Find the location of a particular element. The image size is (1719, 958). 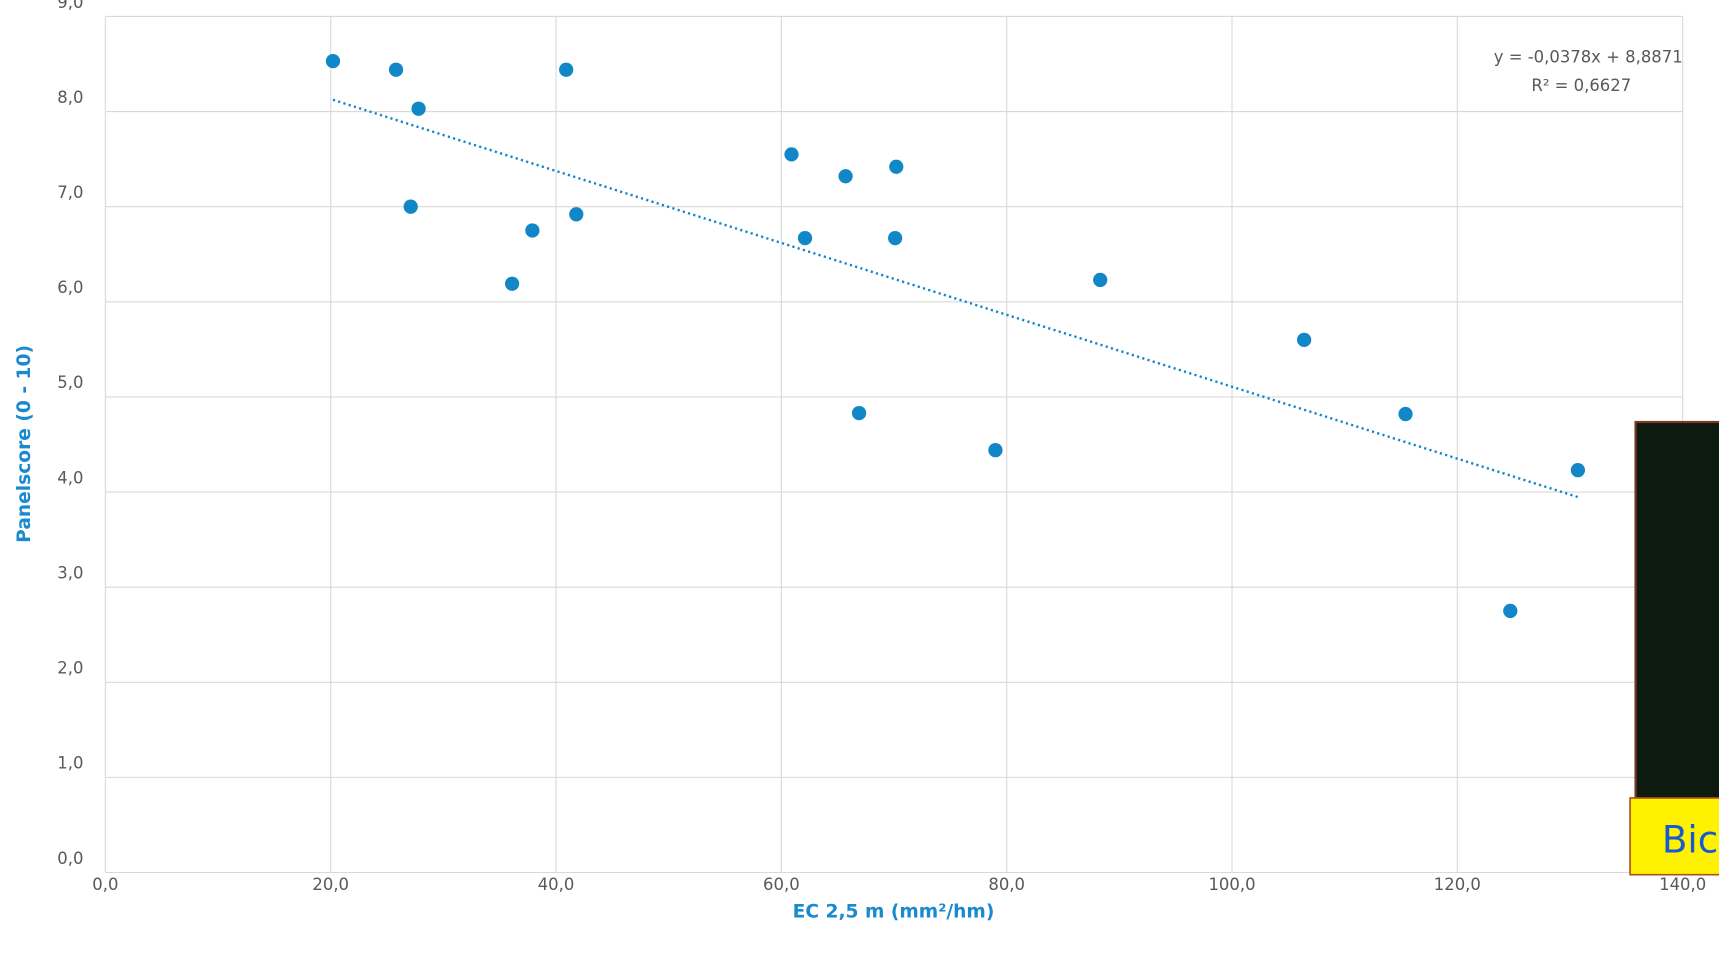

trend-r2: R² = 0,6627 is located at coordinates (1581, 85).